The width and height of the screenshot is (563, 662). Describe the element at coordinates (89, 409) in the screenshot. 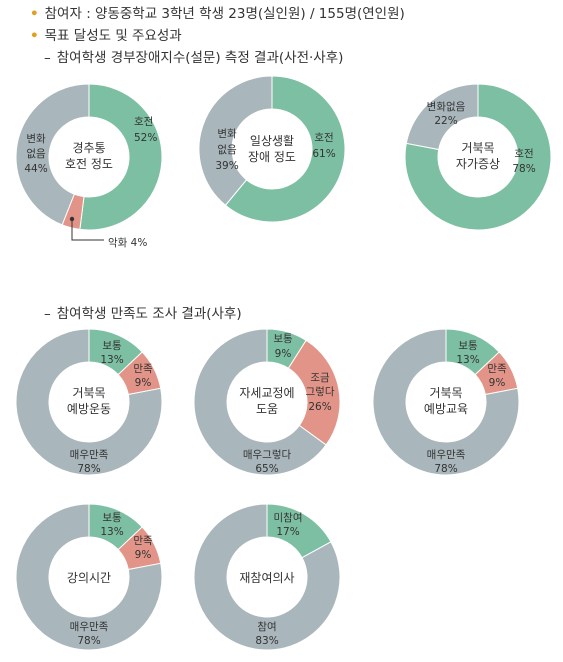

I see `center-label-4: 예방운동` at that location.